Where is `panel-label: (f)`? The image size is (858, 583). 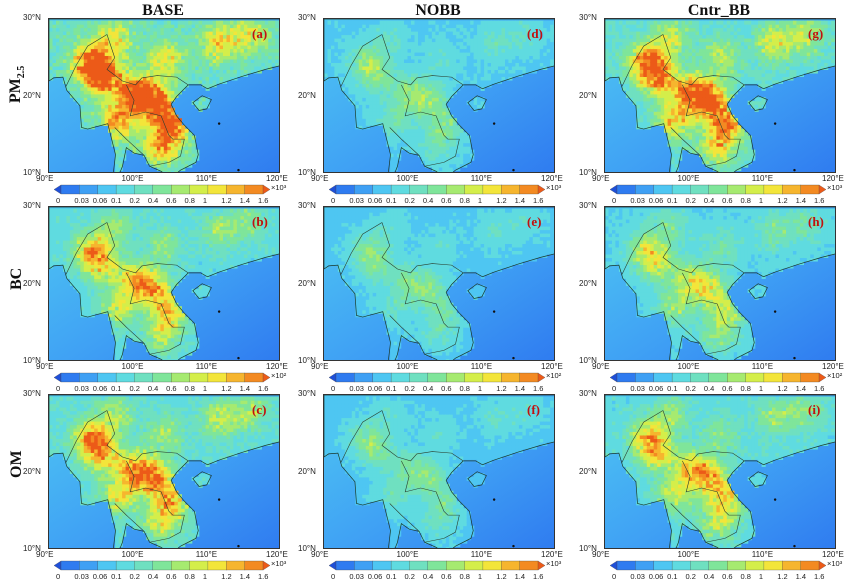 panel-label: (f) is located at coordinates (533, 409).